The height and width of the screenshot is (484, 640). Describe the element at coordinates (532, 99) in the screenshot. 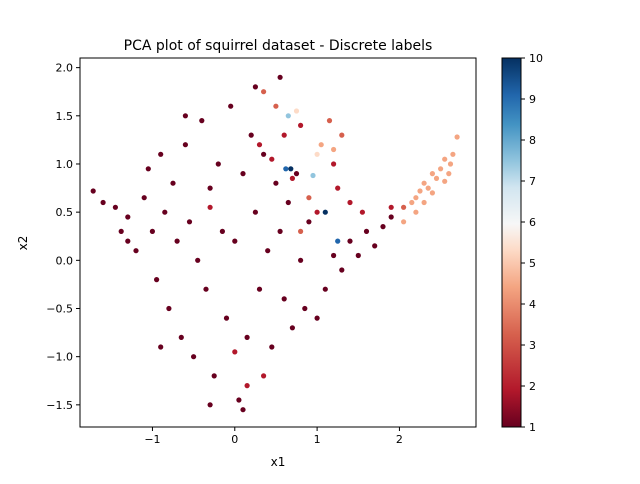

I see `colorbar-tick-label: 9` at that location.